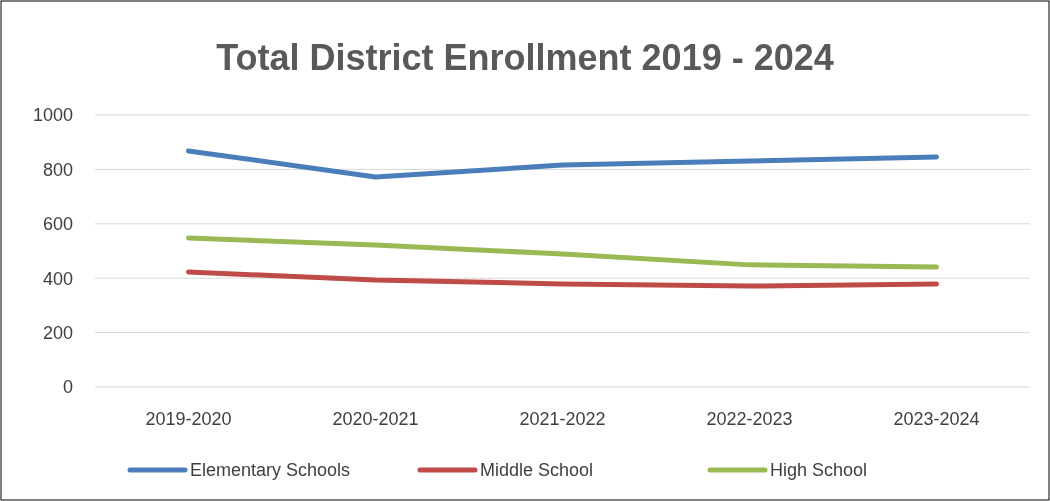  Describe the element at coordinates (188, 419) in the screenshot. I see `x-tick-label: 2019-2020` at that location.